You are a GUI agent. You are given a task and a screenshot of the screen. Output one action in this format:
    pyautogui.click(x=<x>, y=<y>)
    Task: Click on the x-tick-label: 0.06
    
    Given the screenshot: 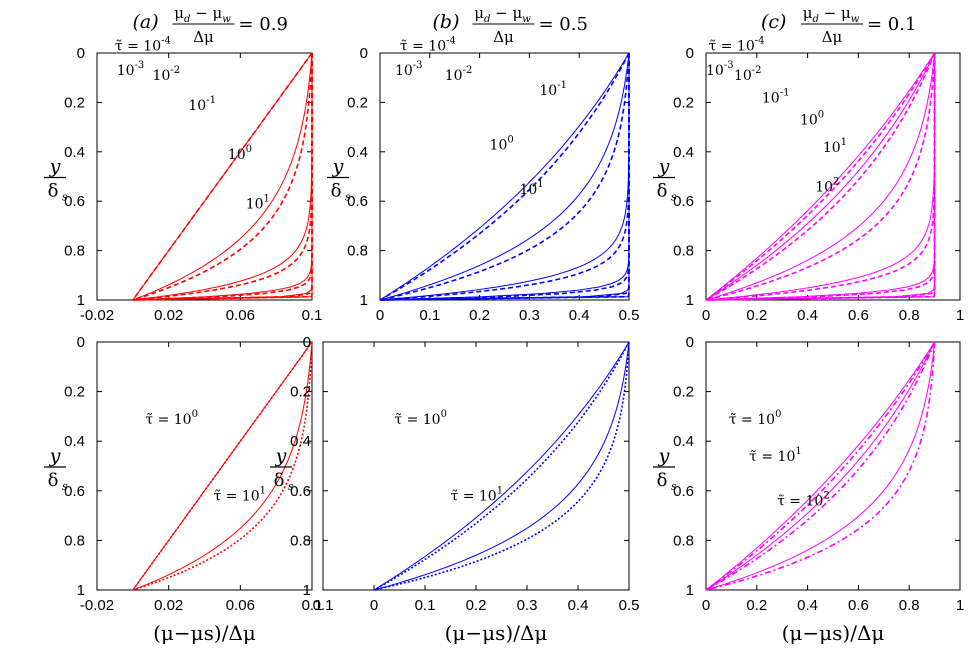 What is the action you would take?
    pyautogui.click(x=240, y=605)
    